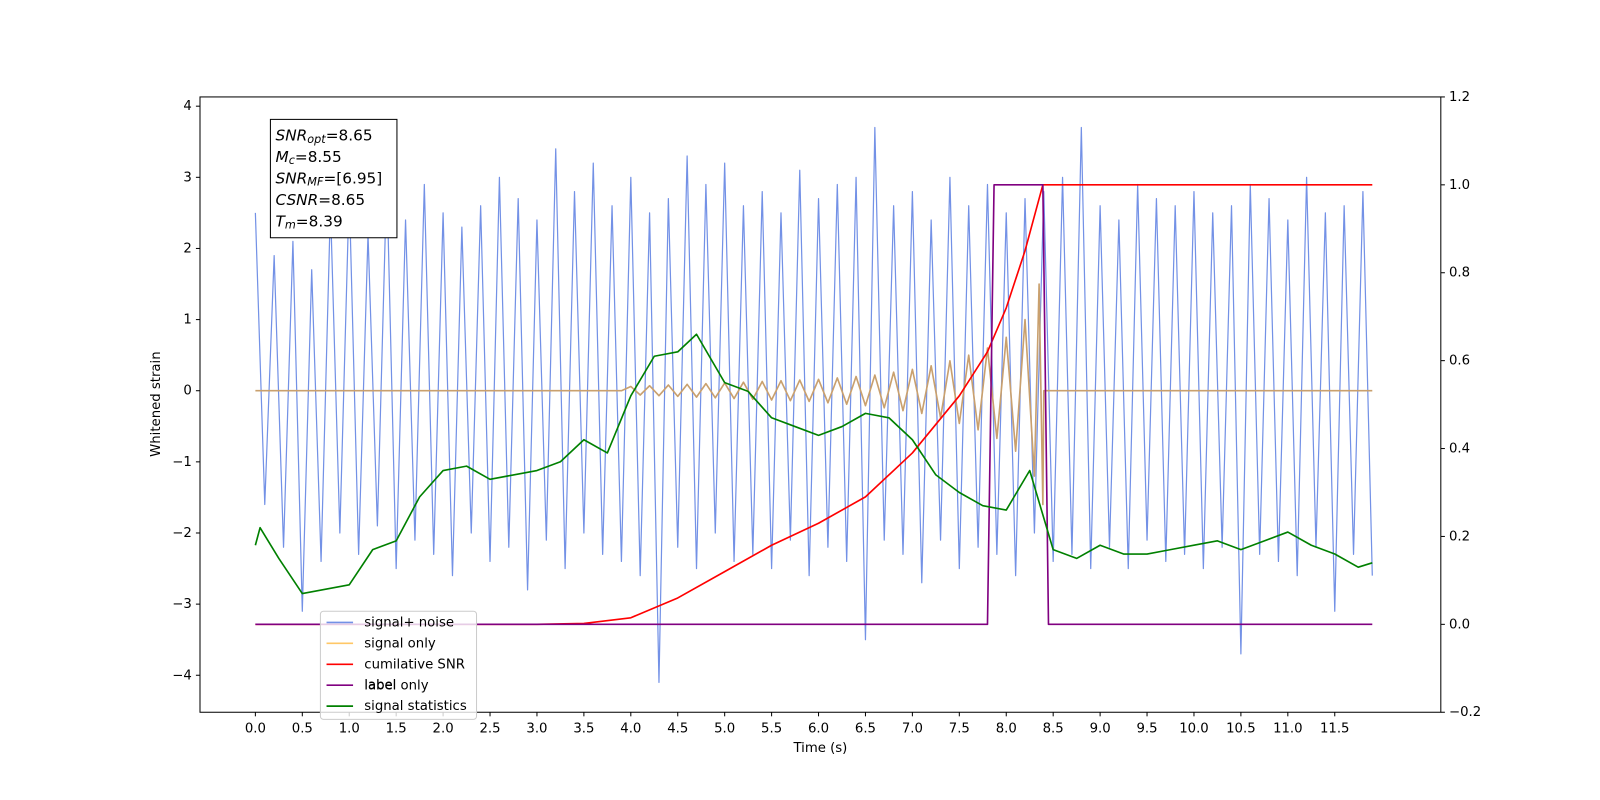 This screenshot has width=1600, height=800. I want to click on legend-label: label, so click(380, 685).